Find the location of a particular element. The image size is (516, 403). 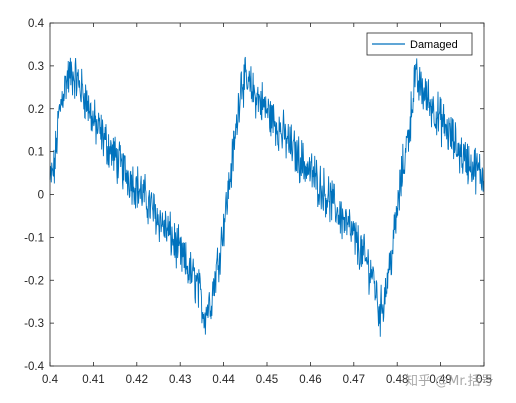

x-tick-label: 0.44 is located at coordinates (223, 380).